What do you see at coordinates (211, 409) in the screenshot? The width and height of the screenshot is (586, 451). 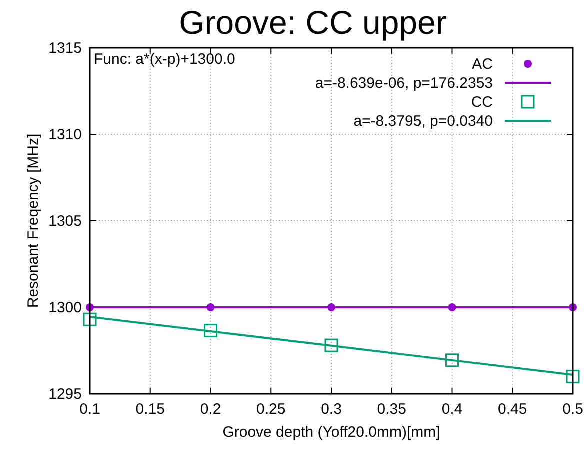 I see `x-tick-label: 0.2` at bounding box center [211, 409].